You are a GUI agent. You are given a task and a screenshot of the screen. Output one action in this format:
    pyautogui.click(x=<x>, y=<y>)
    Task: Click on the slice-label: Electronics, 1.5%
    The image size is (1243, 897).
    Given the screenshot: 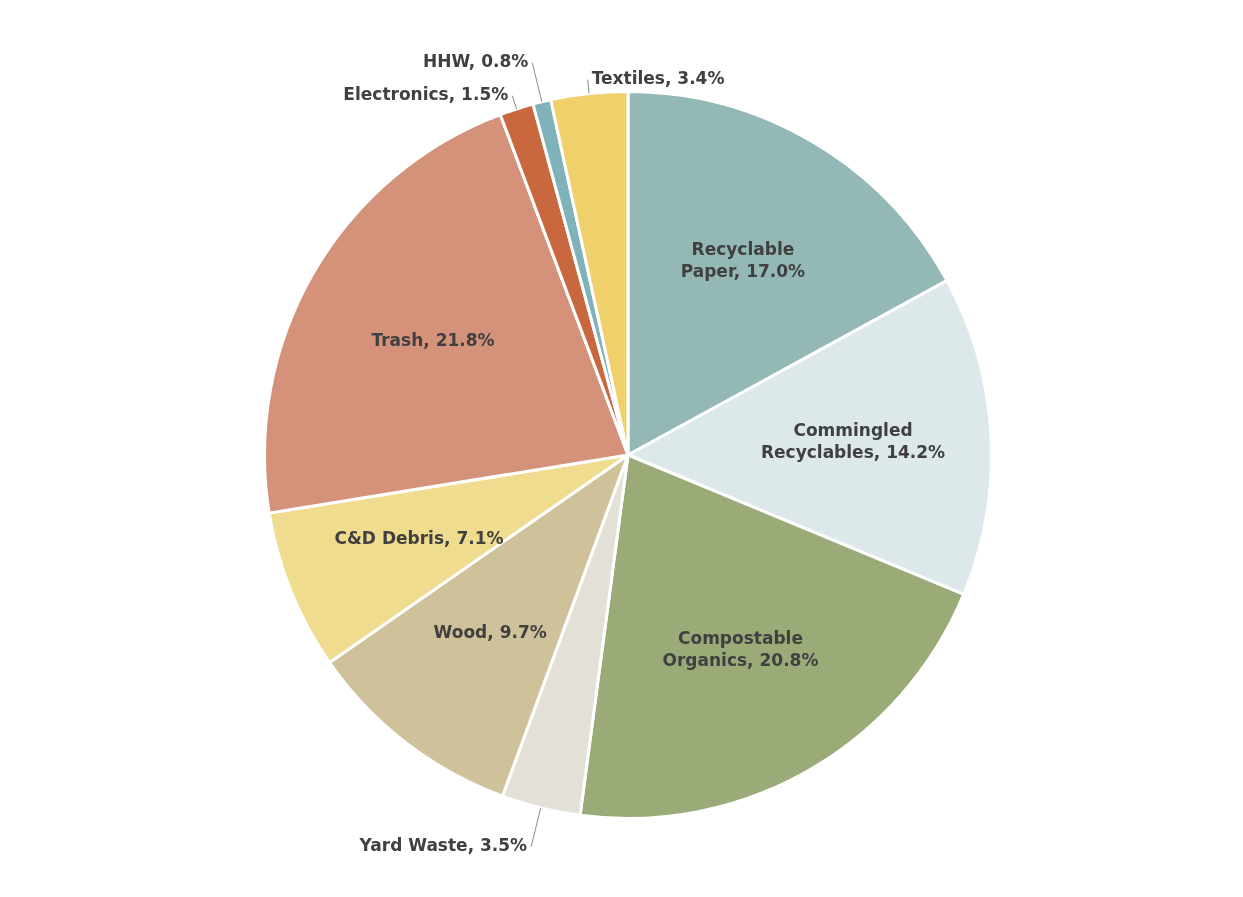 What is the action you would take?
    pyautogui.click(x=426, y=94)
    